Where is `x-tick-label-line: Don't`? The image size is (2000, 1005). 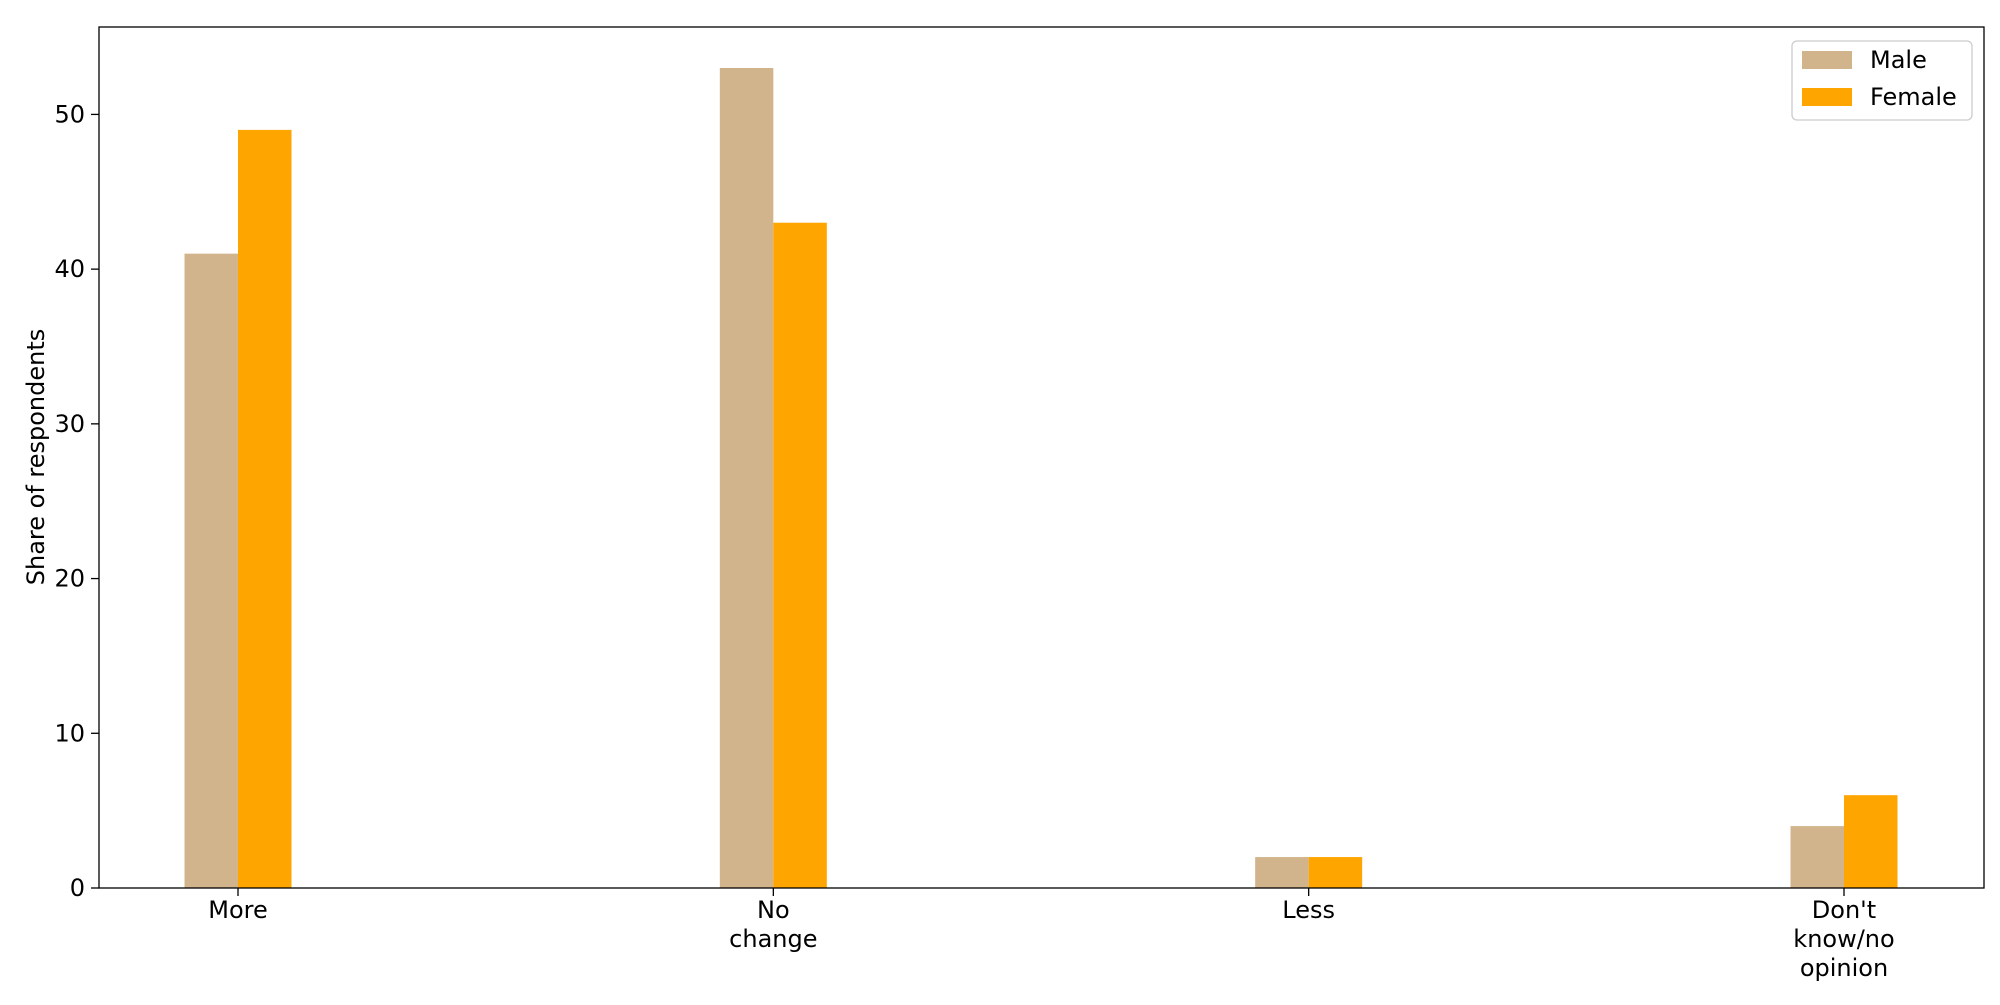 x-tick-label-line: Don't is located at coordinates (1844, 910).